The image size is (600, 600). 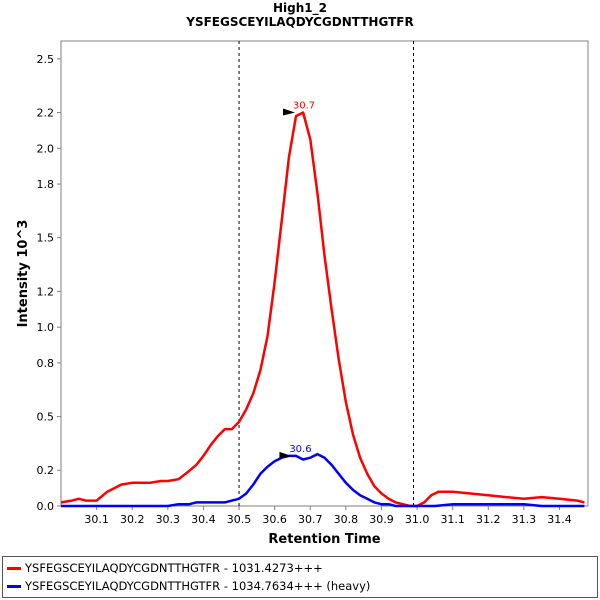 What do you see at coordinates (324, 539) in the screenshot?
I see `x-axis-label: Retention Time` at bounding box center [324, 539].